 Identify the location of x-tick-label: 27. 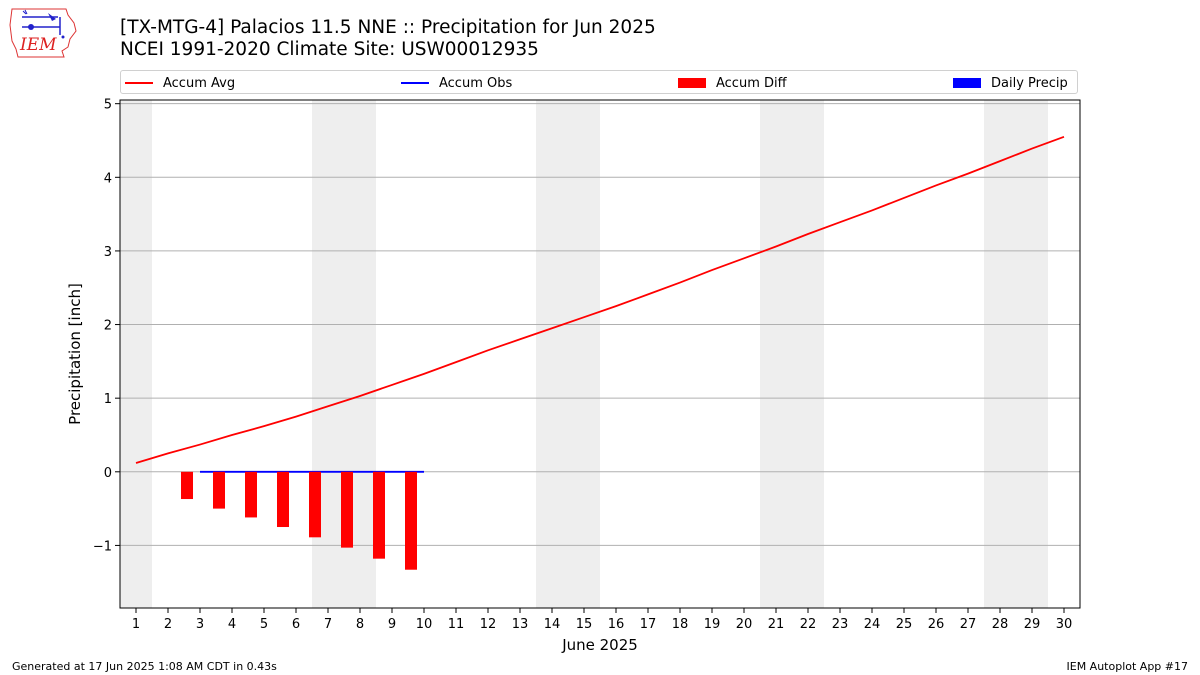
(968, 624).